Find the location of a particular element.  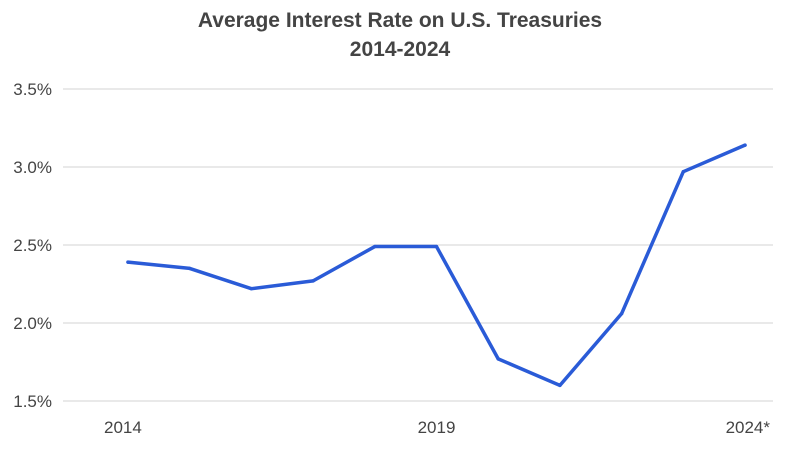

y-tick-label: 1.5% is located at coordinates (32, 401).